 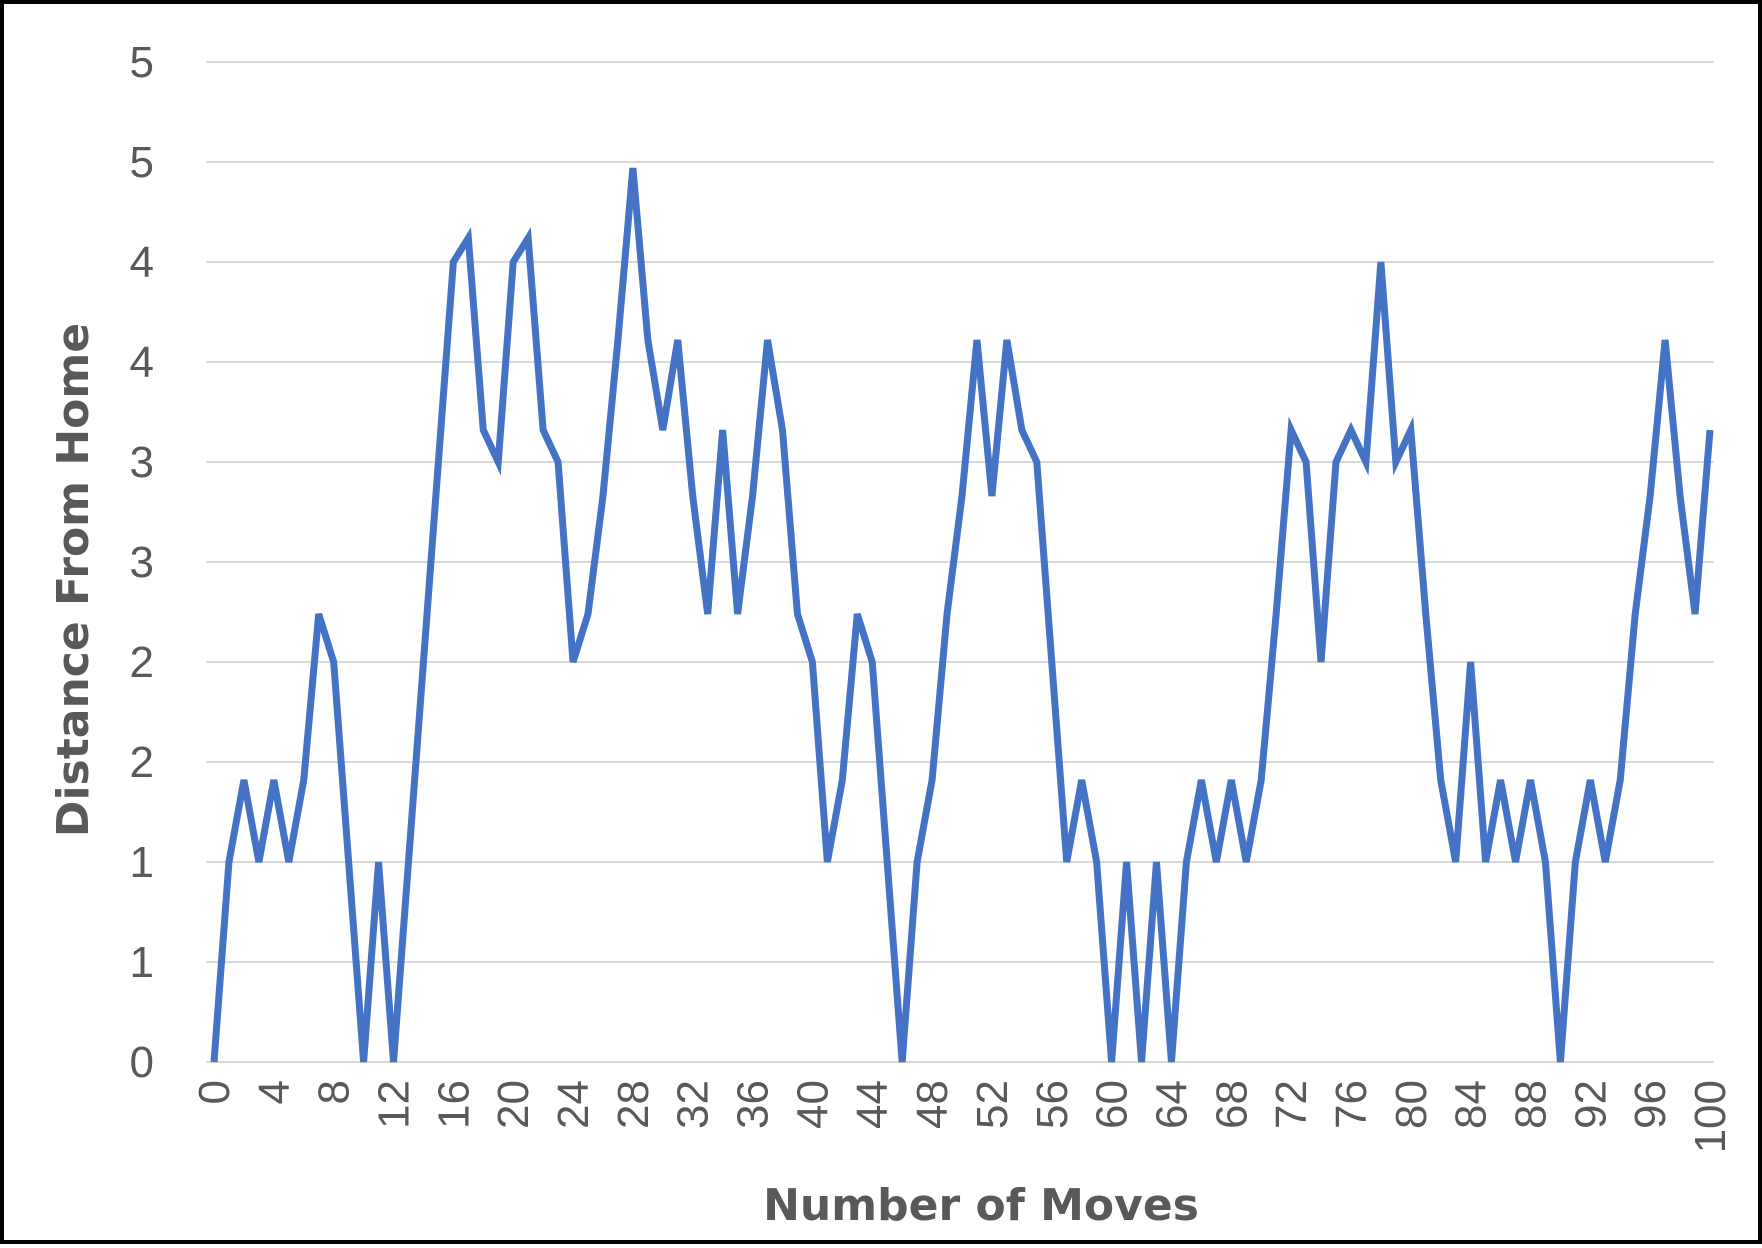 I want to click on x-tick-label: 24, so click(x=573, y=1104).